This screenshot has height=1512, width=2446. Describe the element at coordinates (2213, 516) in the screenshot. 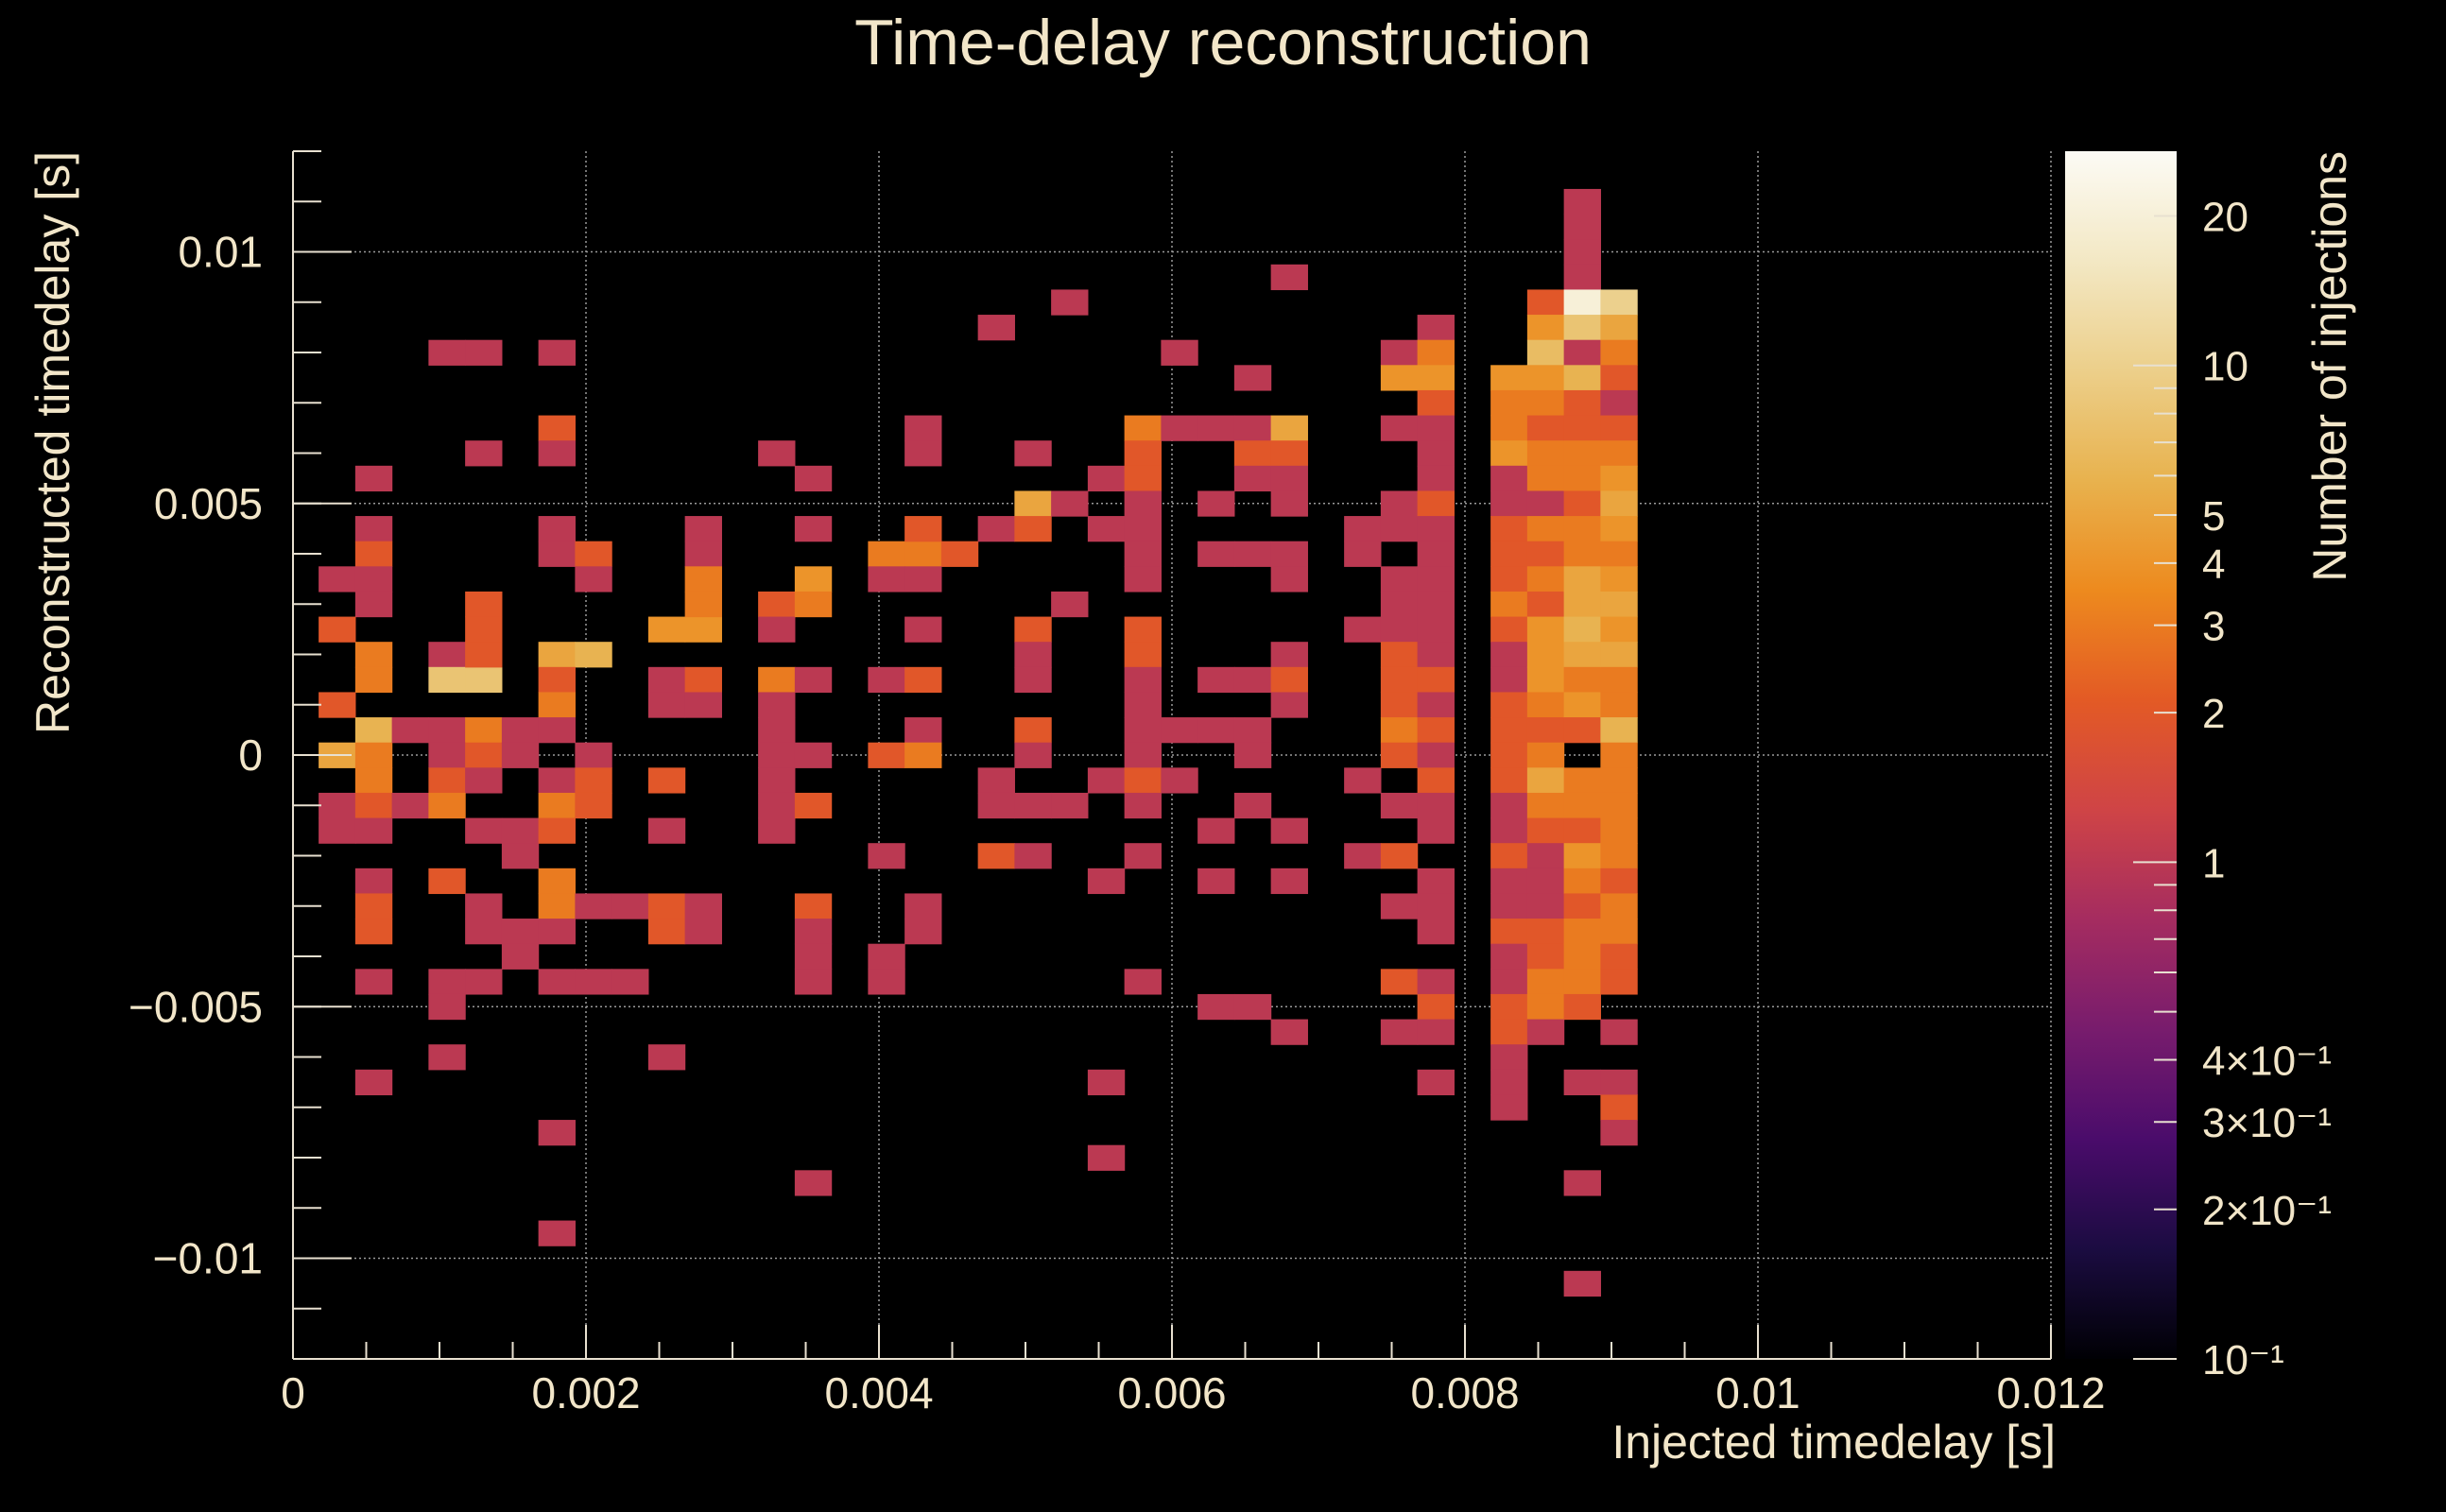

I see `color-bar-tick-label: 5` at that location.